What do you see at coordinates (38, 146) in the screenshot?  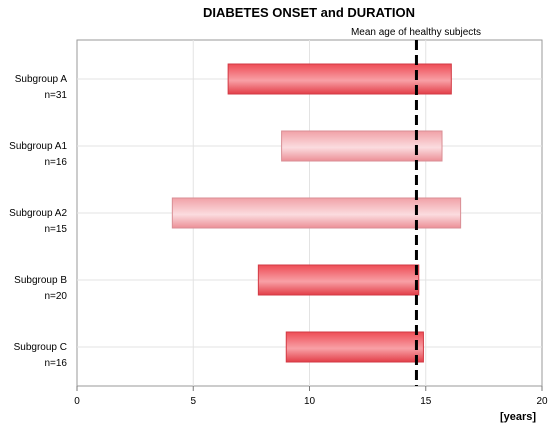 I see `y-category-label: Subgroup A1` at bounding box center [38, 146].